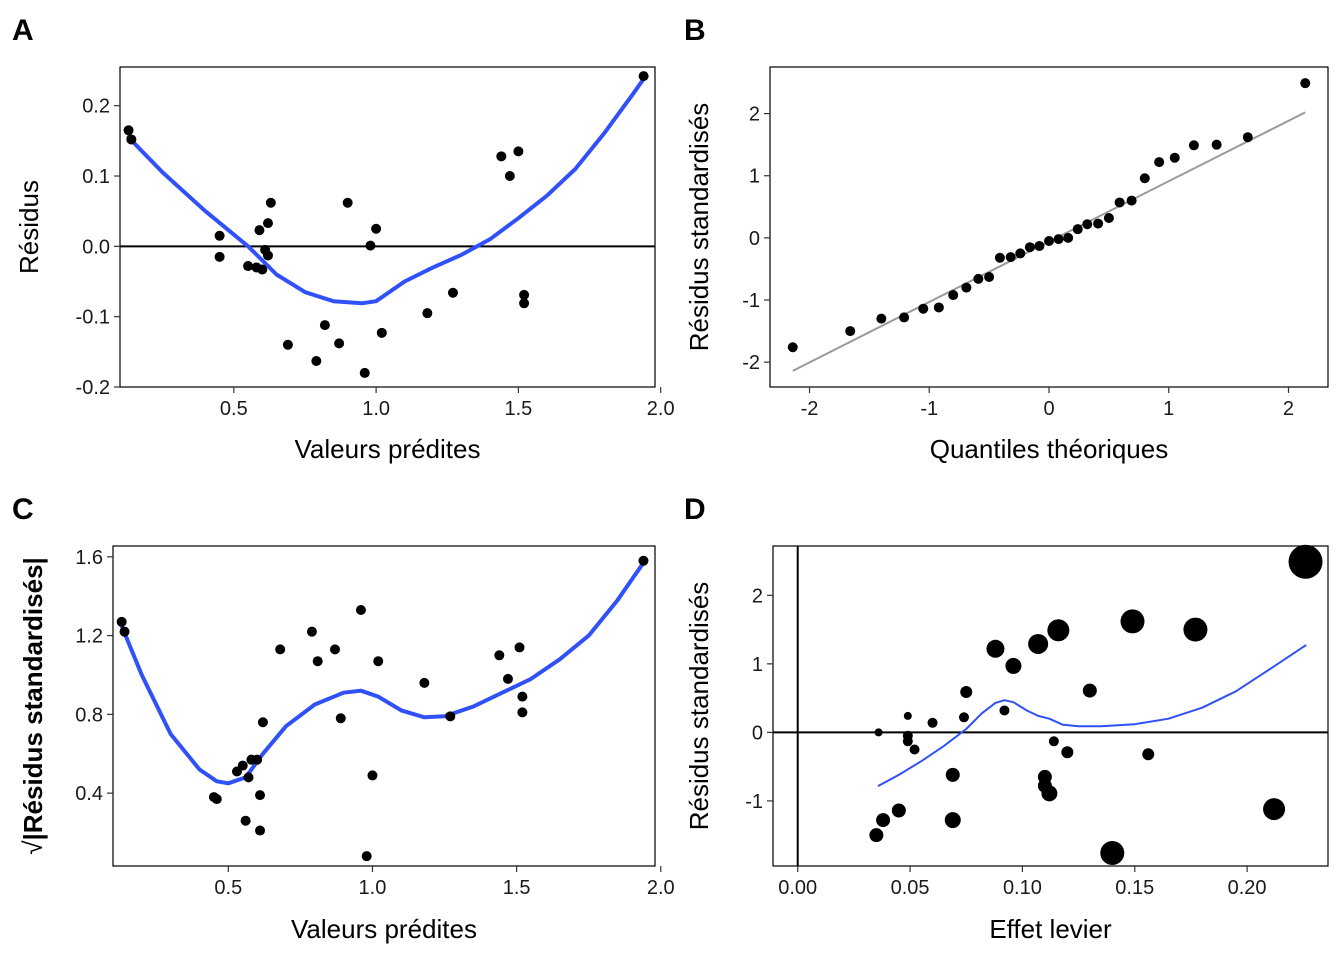  I want to click on x-tick-label: 0.20, so click(1247, 888).